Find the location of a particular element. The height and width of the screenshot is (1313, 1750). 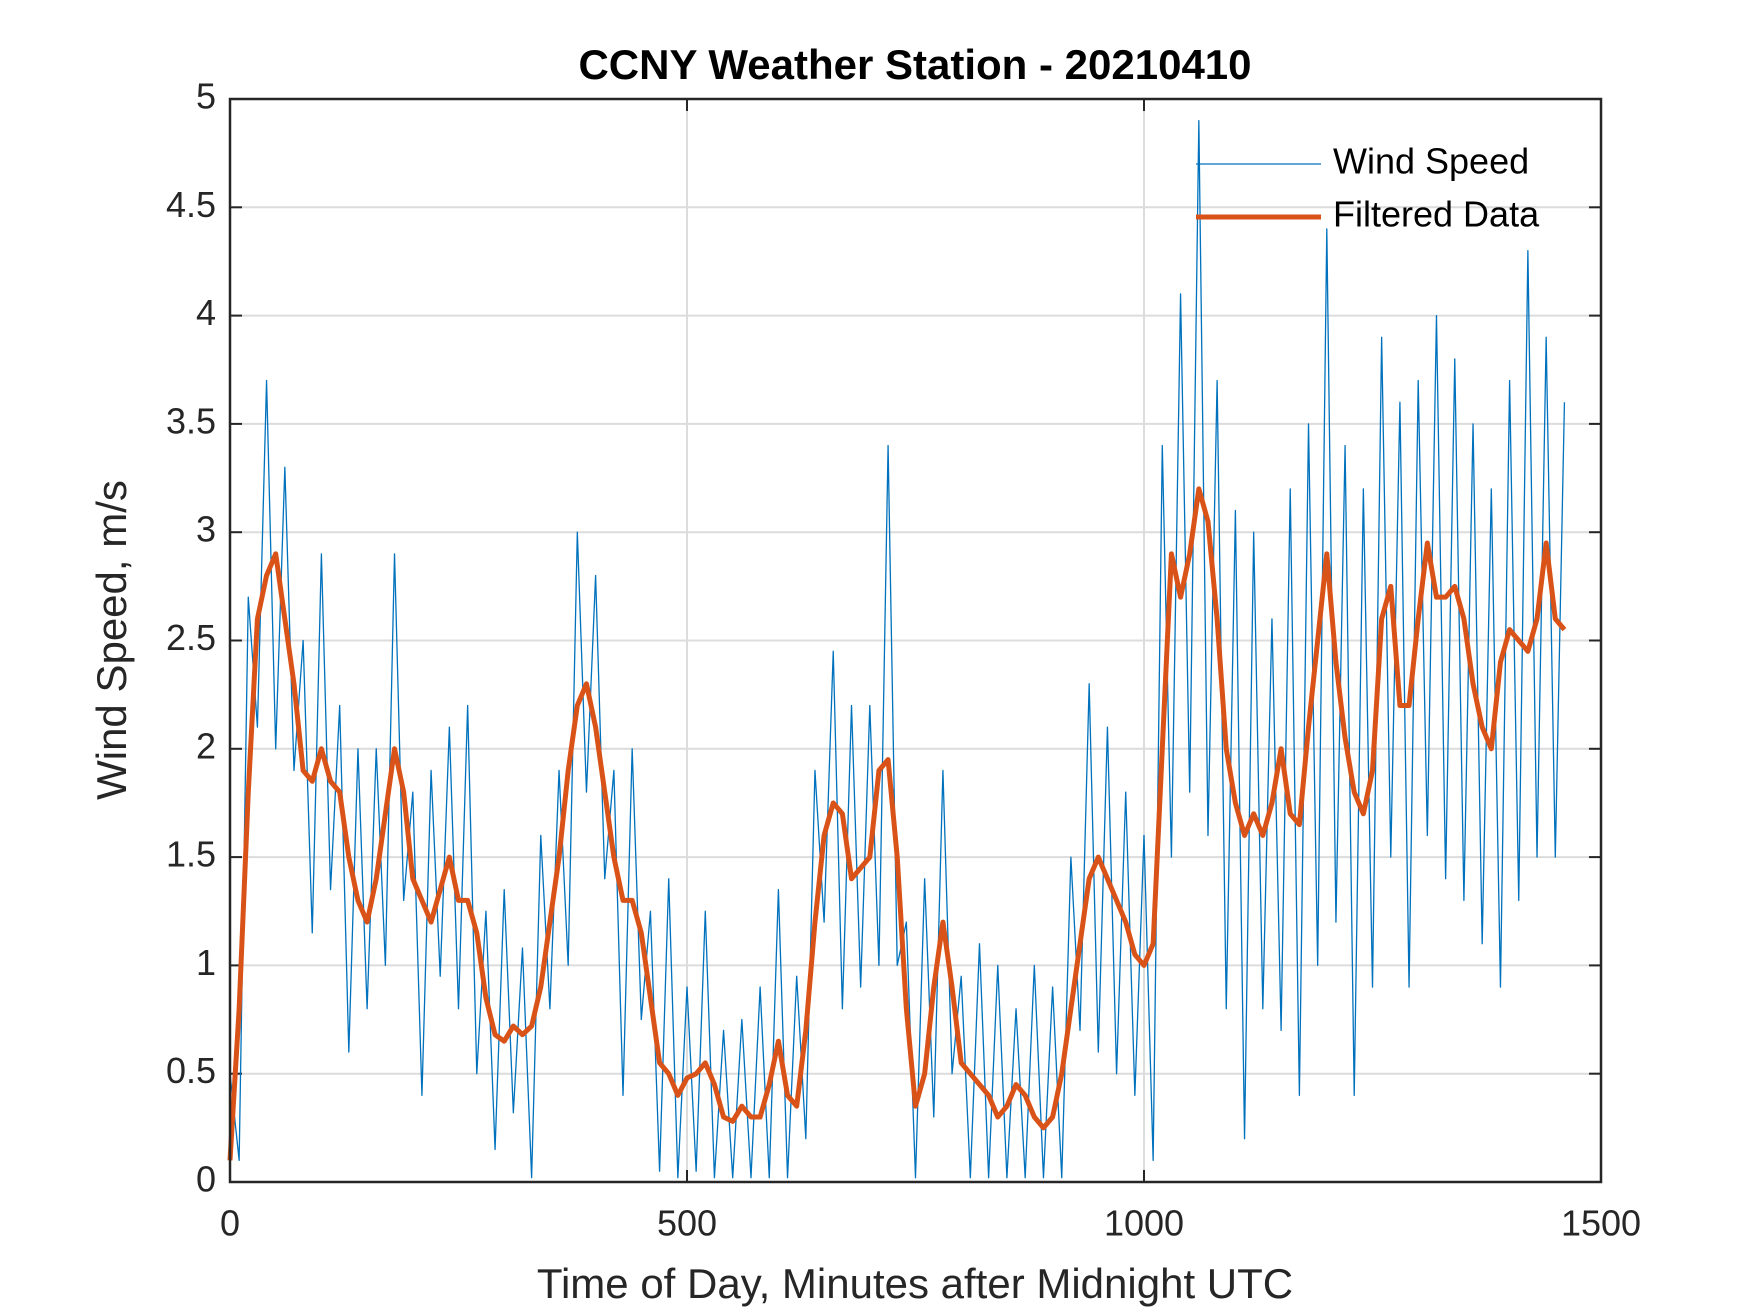

x-tick-label: 500 is located at coordinates (687, 1223).